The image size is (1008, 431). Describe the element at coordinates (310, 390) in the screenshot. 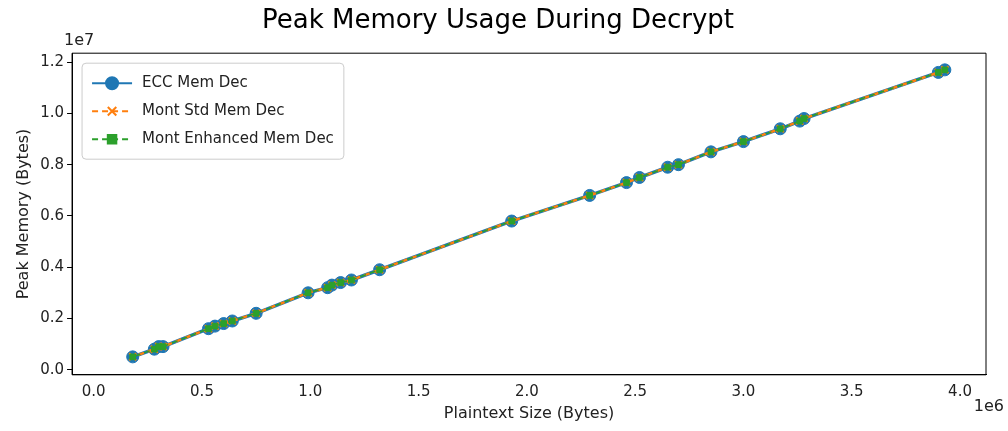

I see `x-tick-label: 1.0` at that location.